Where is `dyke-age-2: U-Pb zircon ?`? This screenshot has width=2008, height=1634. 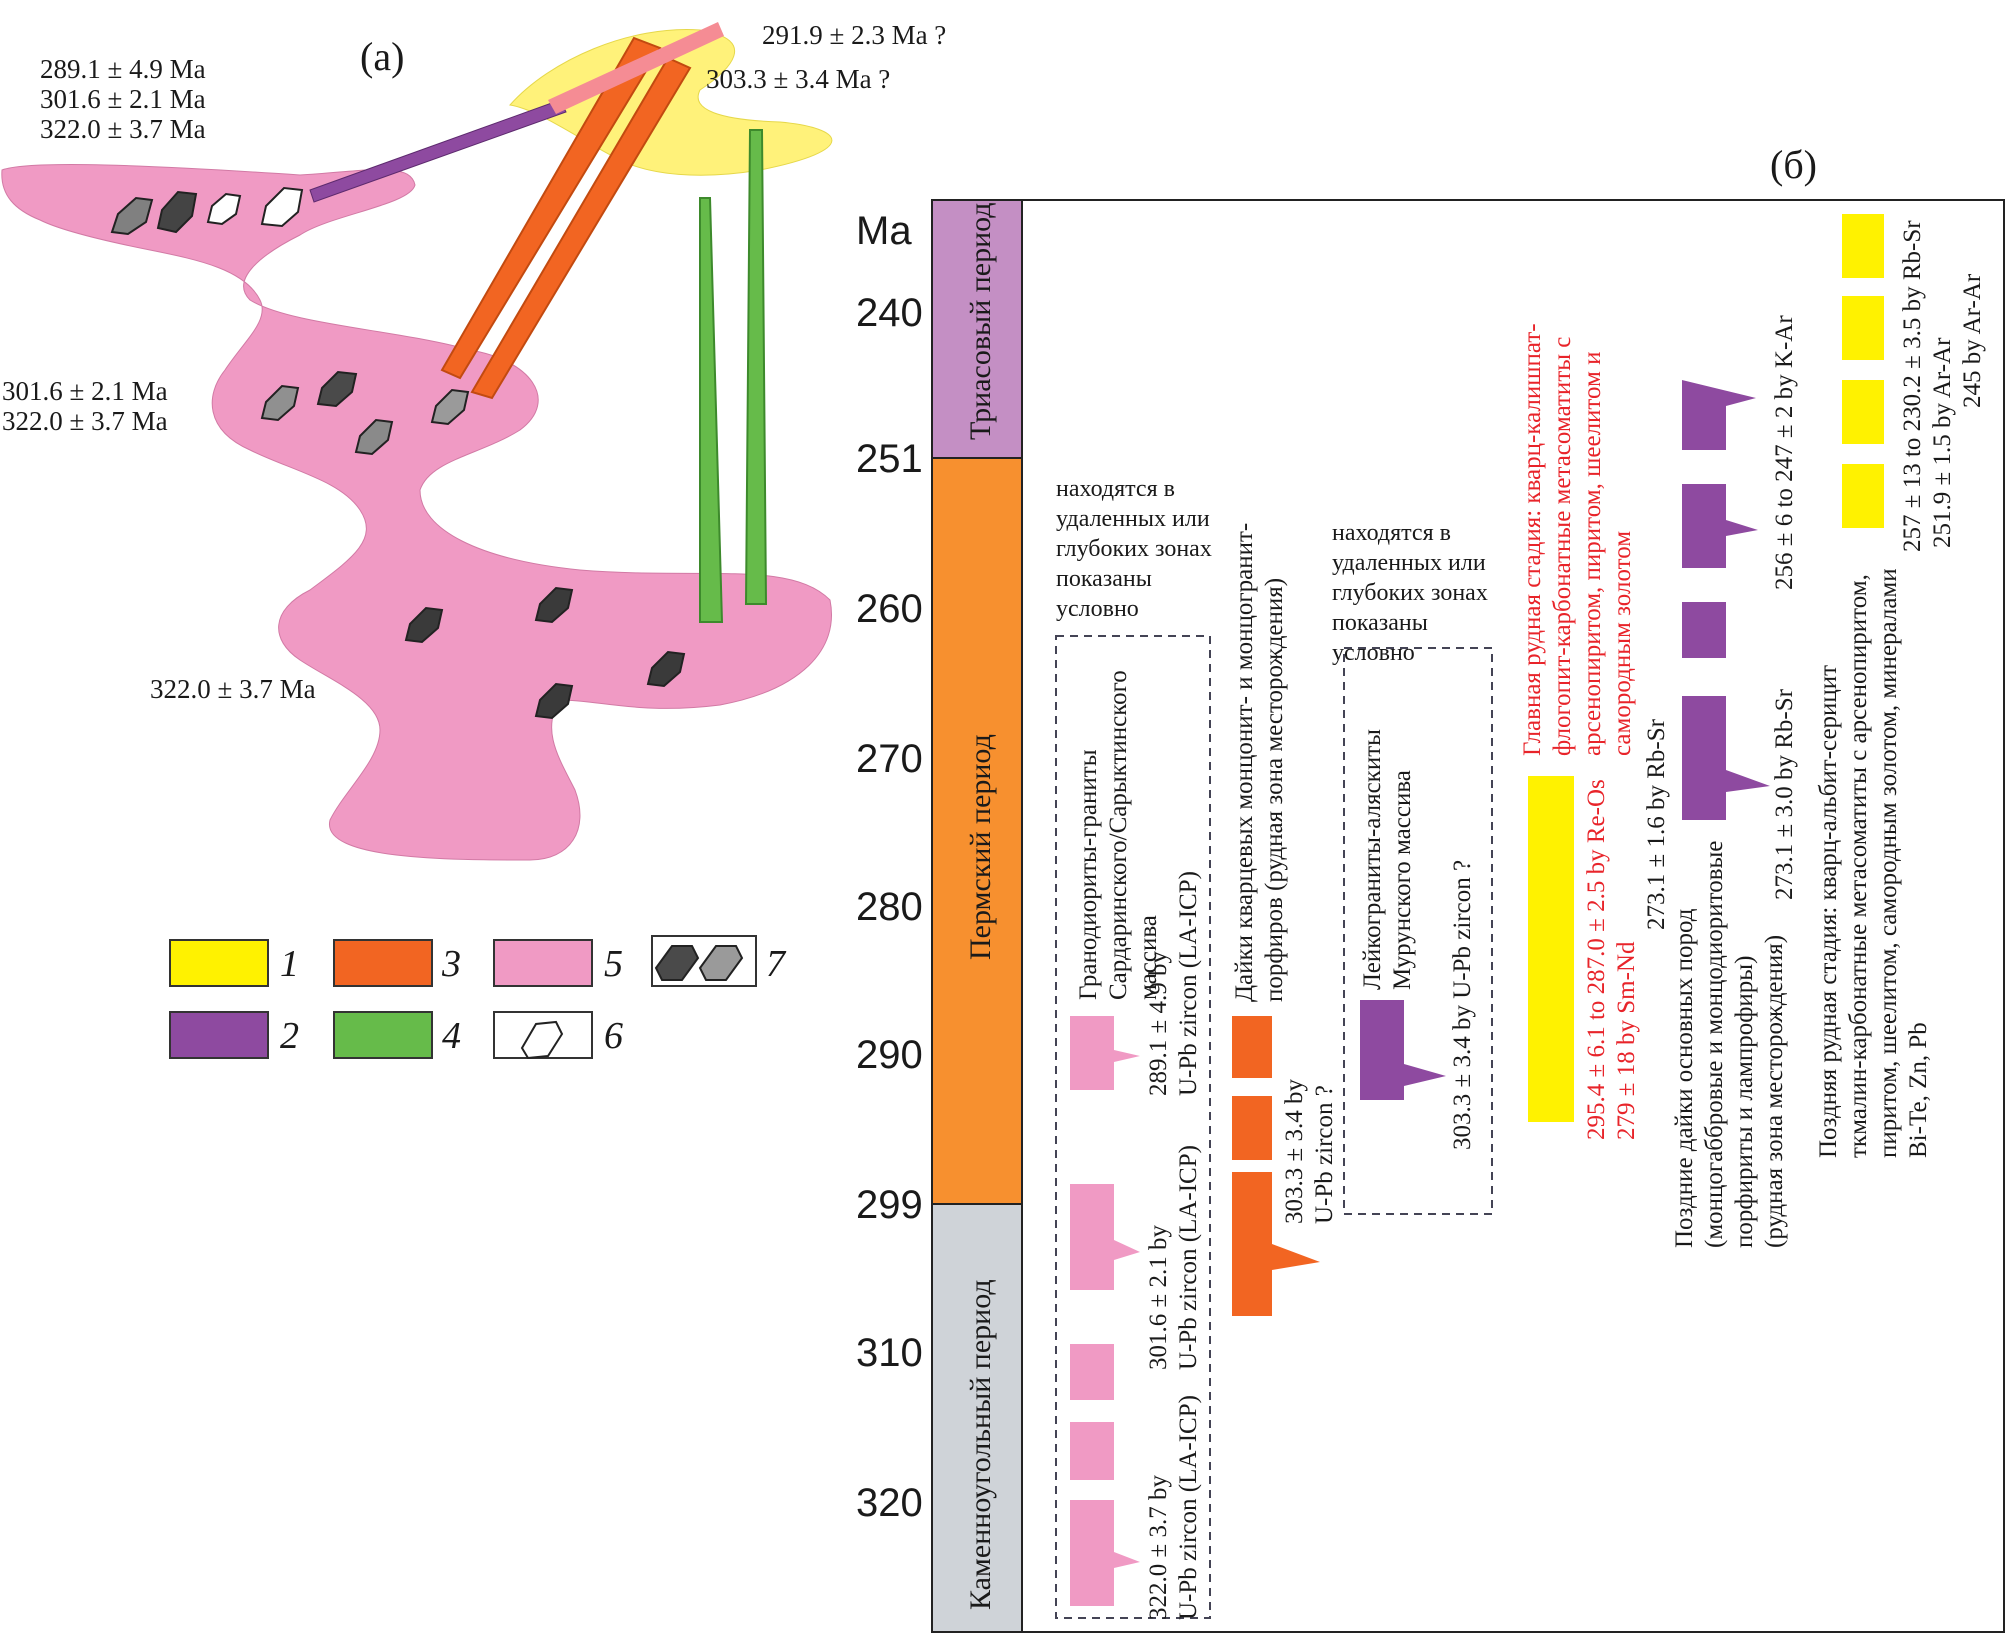 dyke-age-2: U-Pb zircon ? is located at coordinates (1324, 1154).